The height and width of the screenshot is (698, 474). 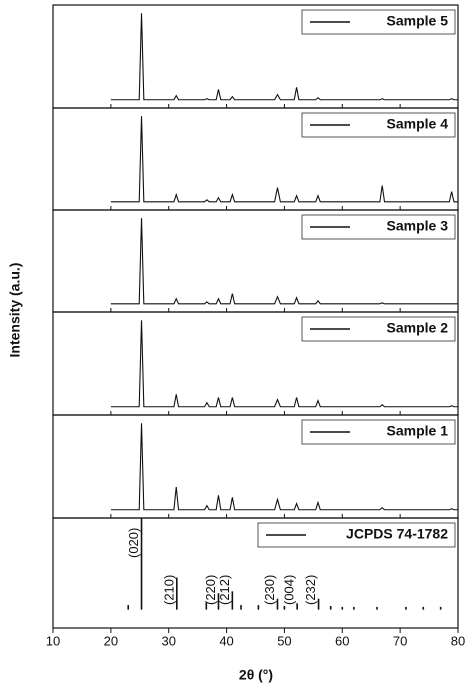 What do you see at coordinates (256, 675) in the screenshot?
I see `x-axis-label: 2θ (°)` at bounding box center [256, 675].